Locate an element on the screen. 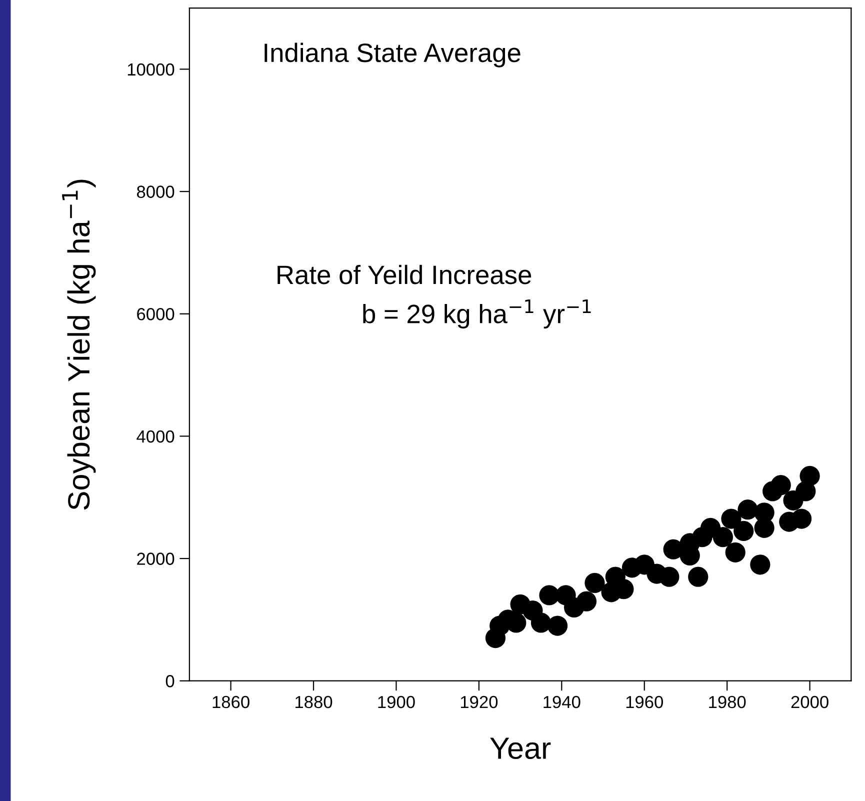 The width and height of the screenshot is (865, 801). x-axis-title: Year is located at coordinates (520, 749).